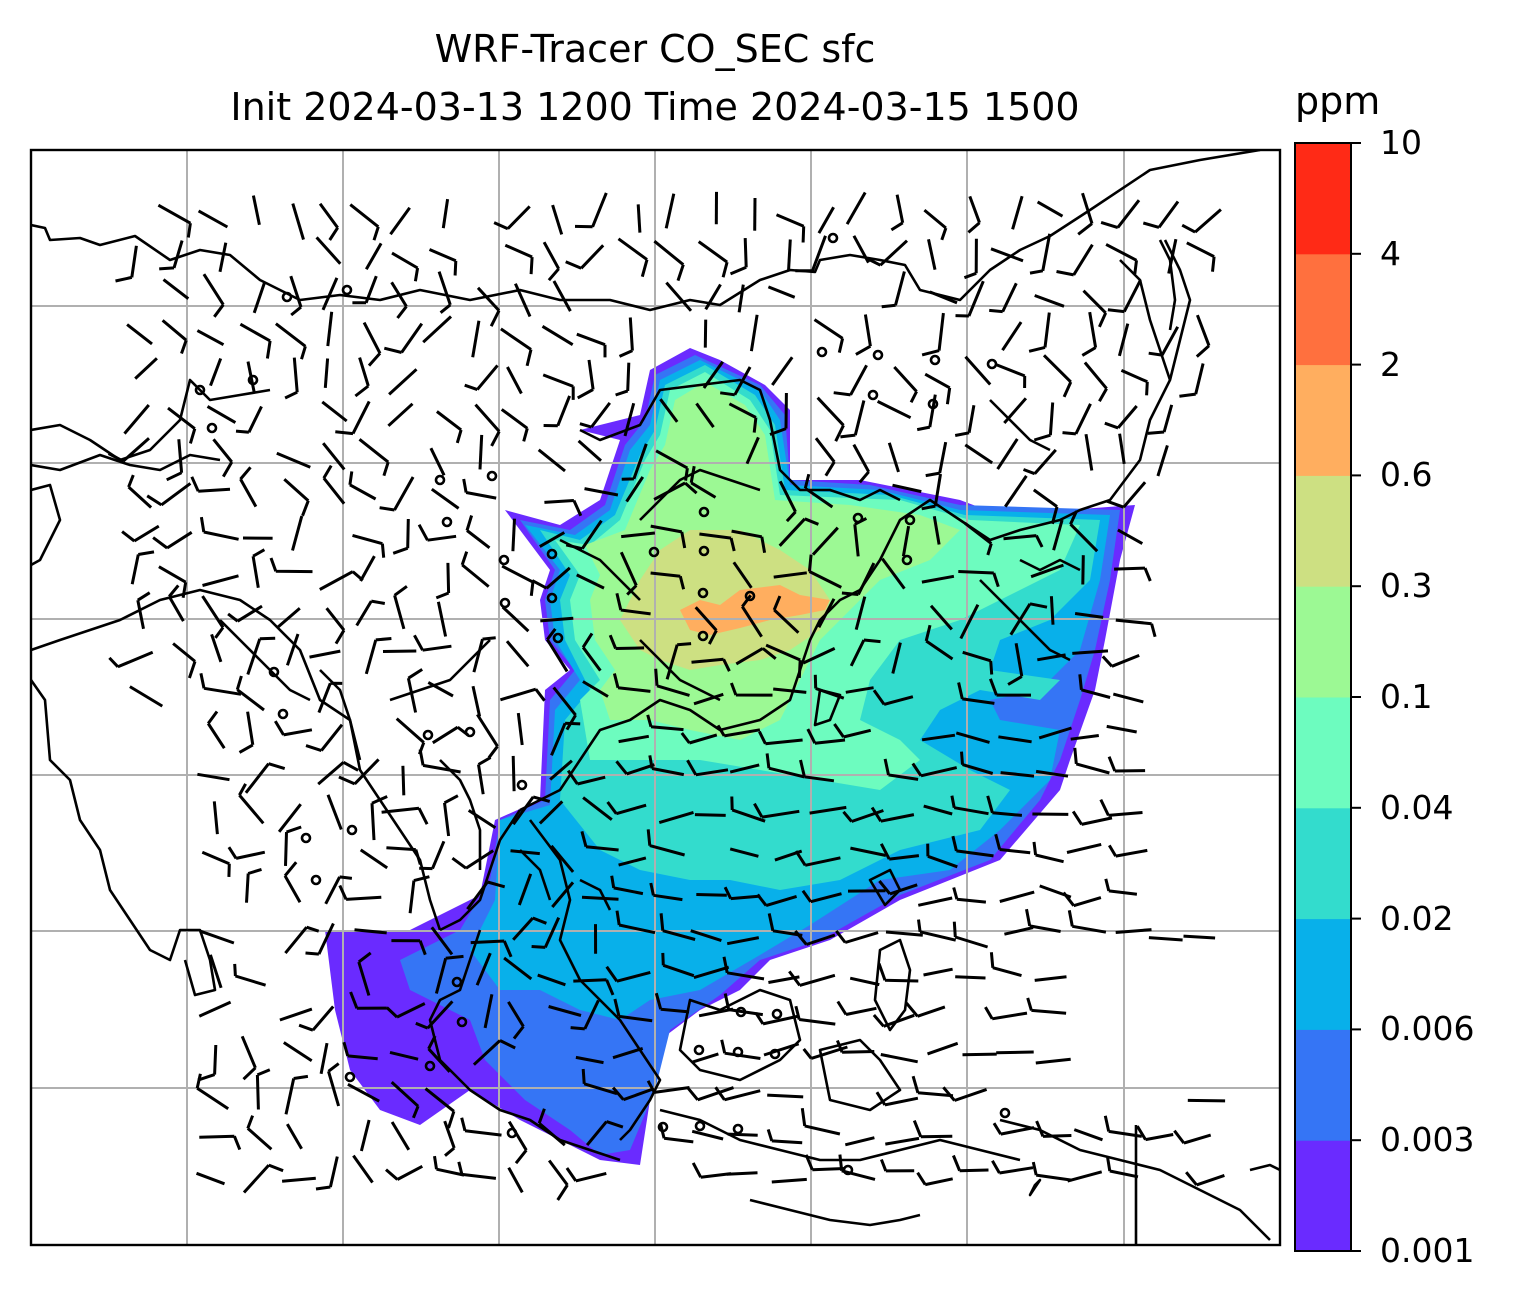 This screenshot has width=1528, height=1306. I want to click on colorbar-tick-label: 0.04, so click(1417, 807).